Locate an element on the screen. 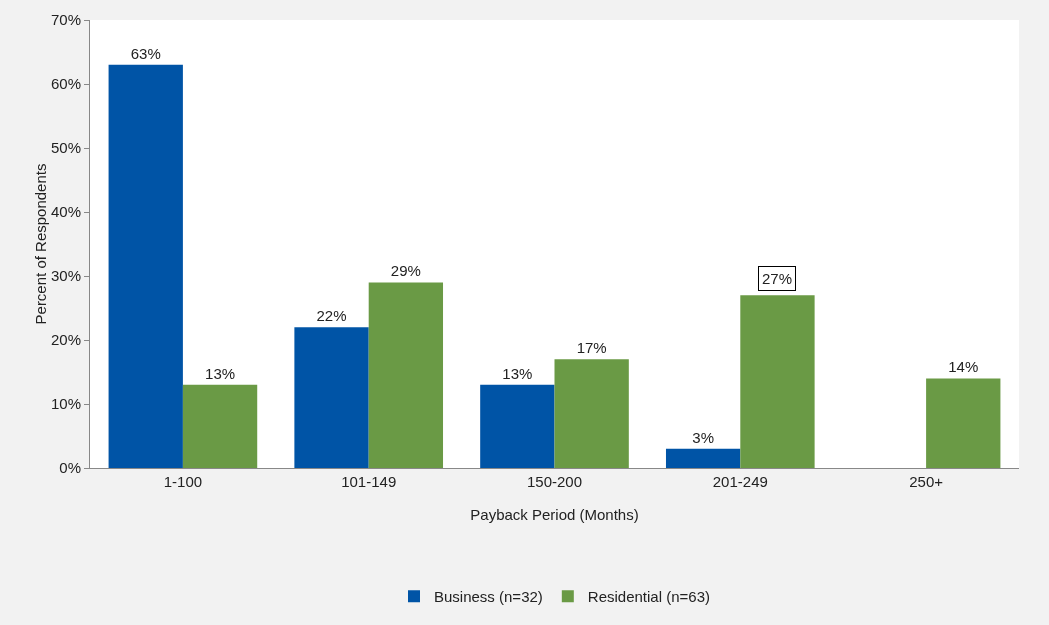 This screenshot has height=625, width=1049. x-tick-label: 101-149 is located at coordinates (369, 481).